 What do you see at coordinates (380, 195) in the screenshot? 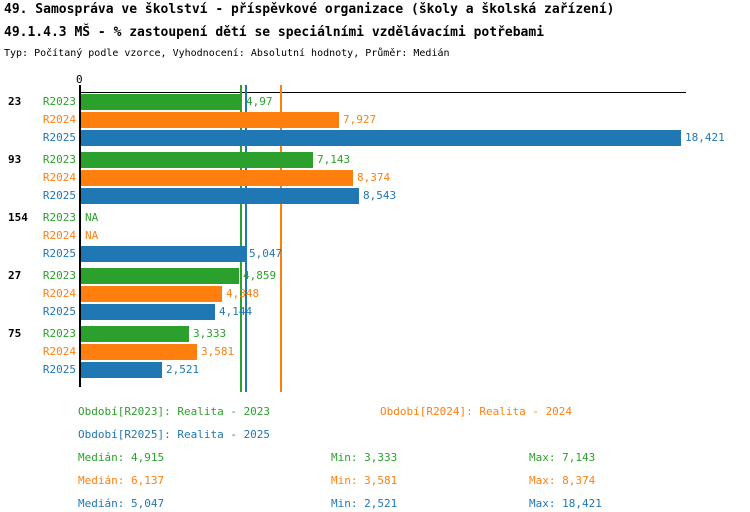
I see `bar-value-label: 8,543` at bounding box center [380, 195].